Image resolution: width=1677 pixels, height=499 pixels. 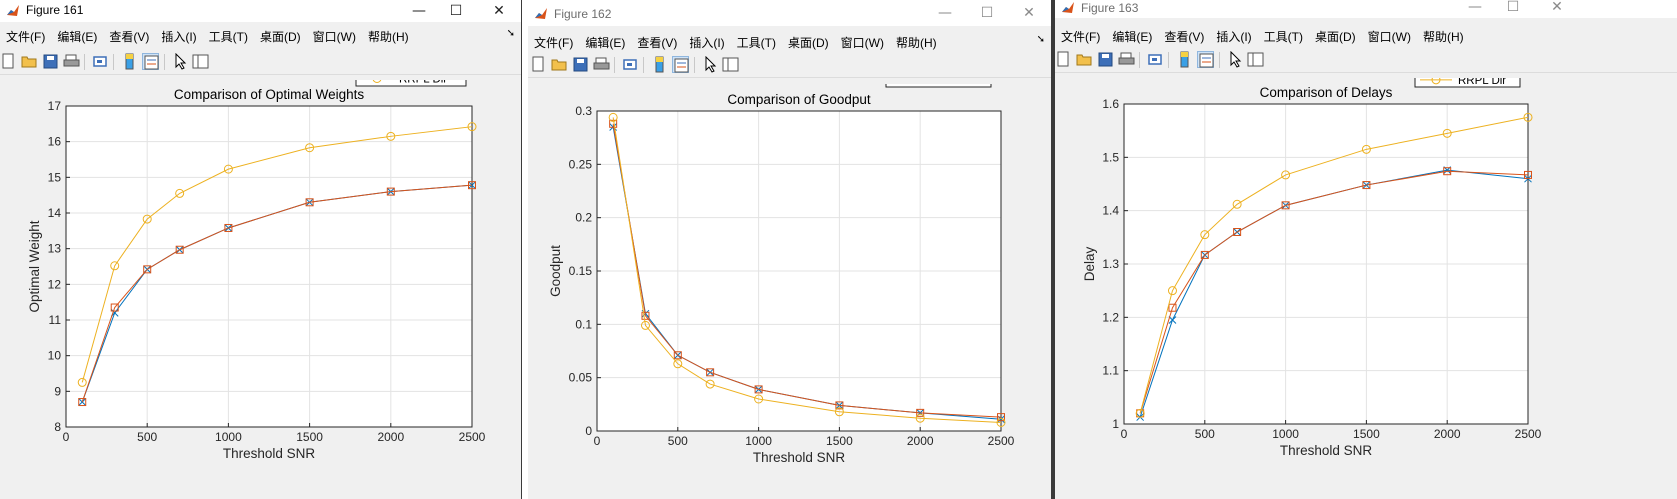 What do you see at coordinates (1447, 434) in the screenshot?
I see `x-tick-label: 2000` at bounding box center [1447, 434].